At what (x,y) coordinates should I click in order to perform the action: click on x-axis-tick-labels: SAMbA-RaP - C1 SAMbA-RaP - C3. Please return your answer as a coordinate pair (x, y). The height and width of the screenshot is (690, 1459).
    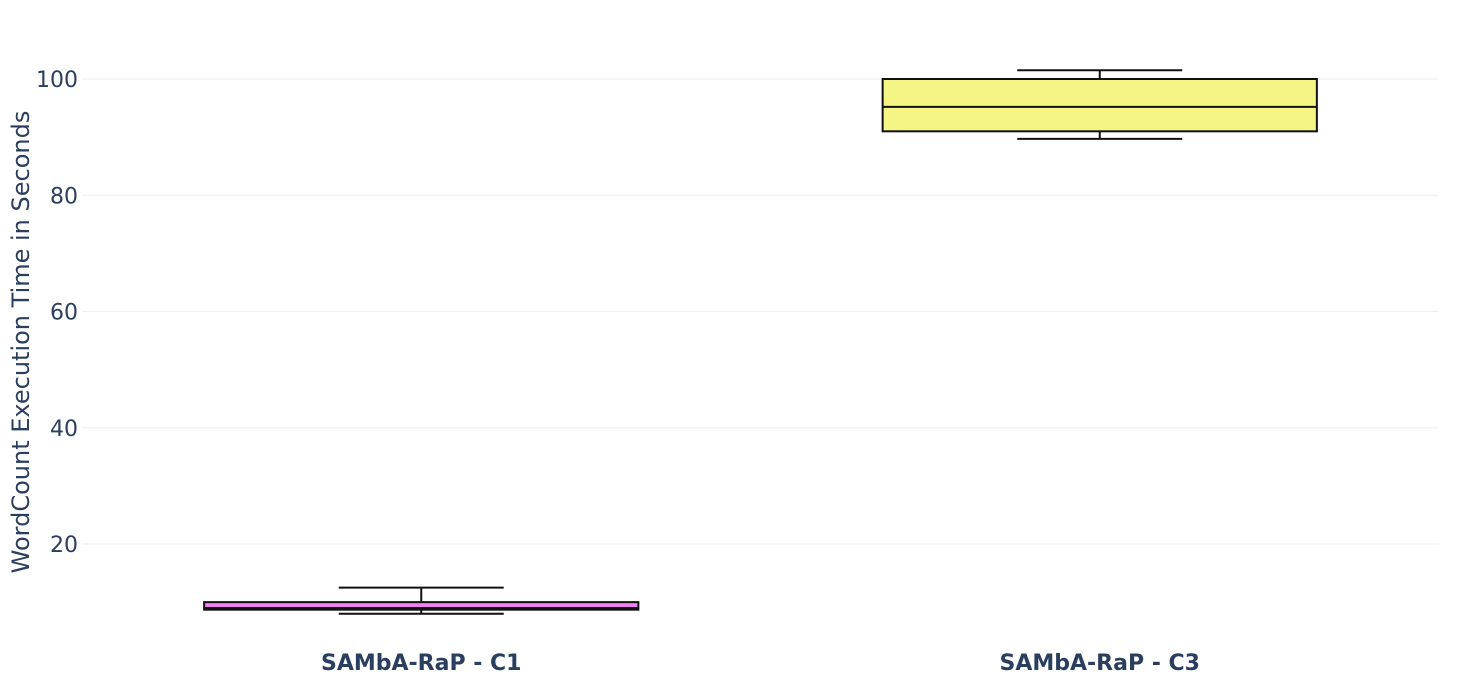
    Looking at the image, I should click on (760, 663).